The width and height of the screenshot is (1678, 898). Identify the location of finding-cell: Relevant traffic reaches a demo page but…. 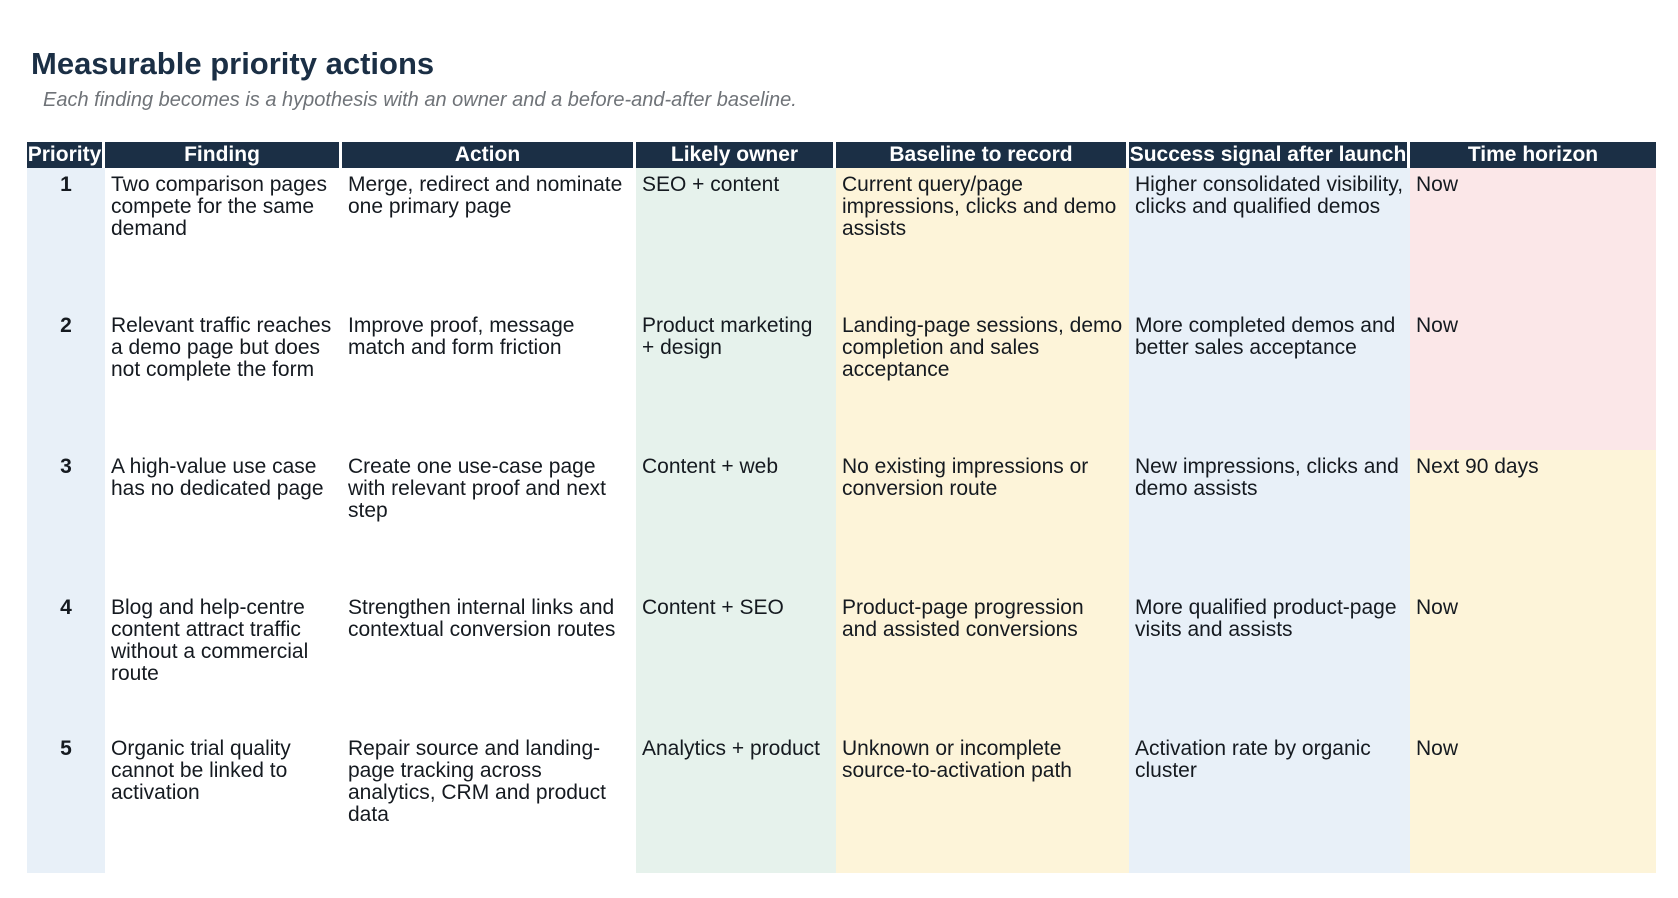
(223, 379).